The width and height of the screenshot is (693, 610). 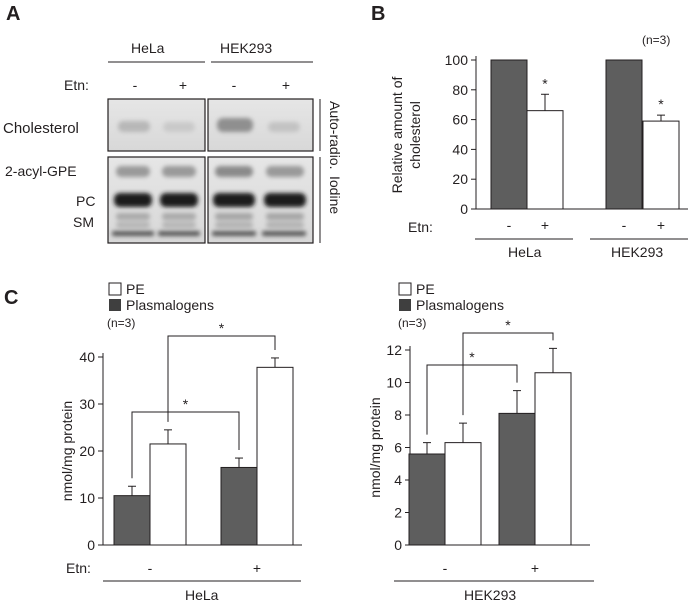 I want to click on chol-band-hek-plus, so click(x=284, y=127).